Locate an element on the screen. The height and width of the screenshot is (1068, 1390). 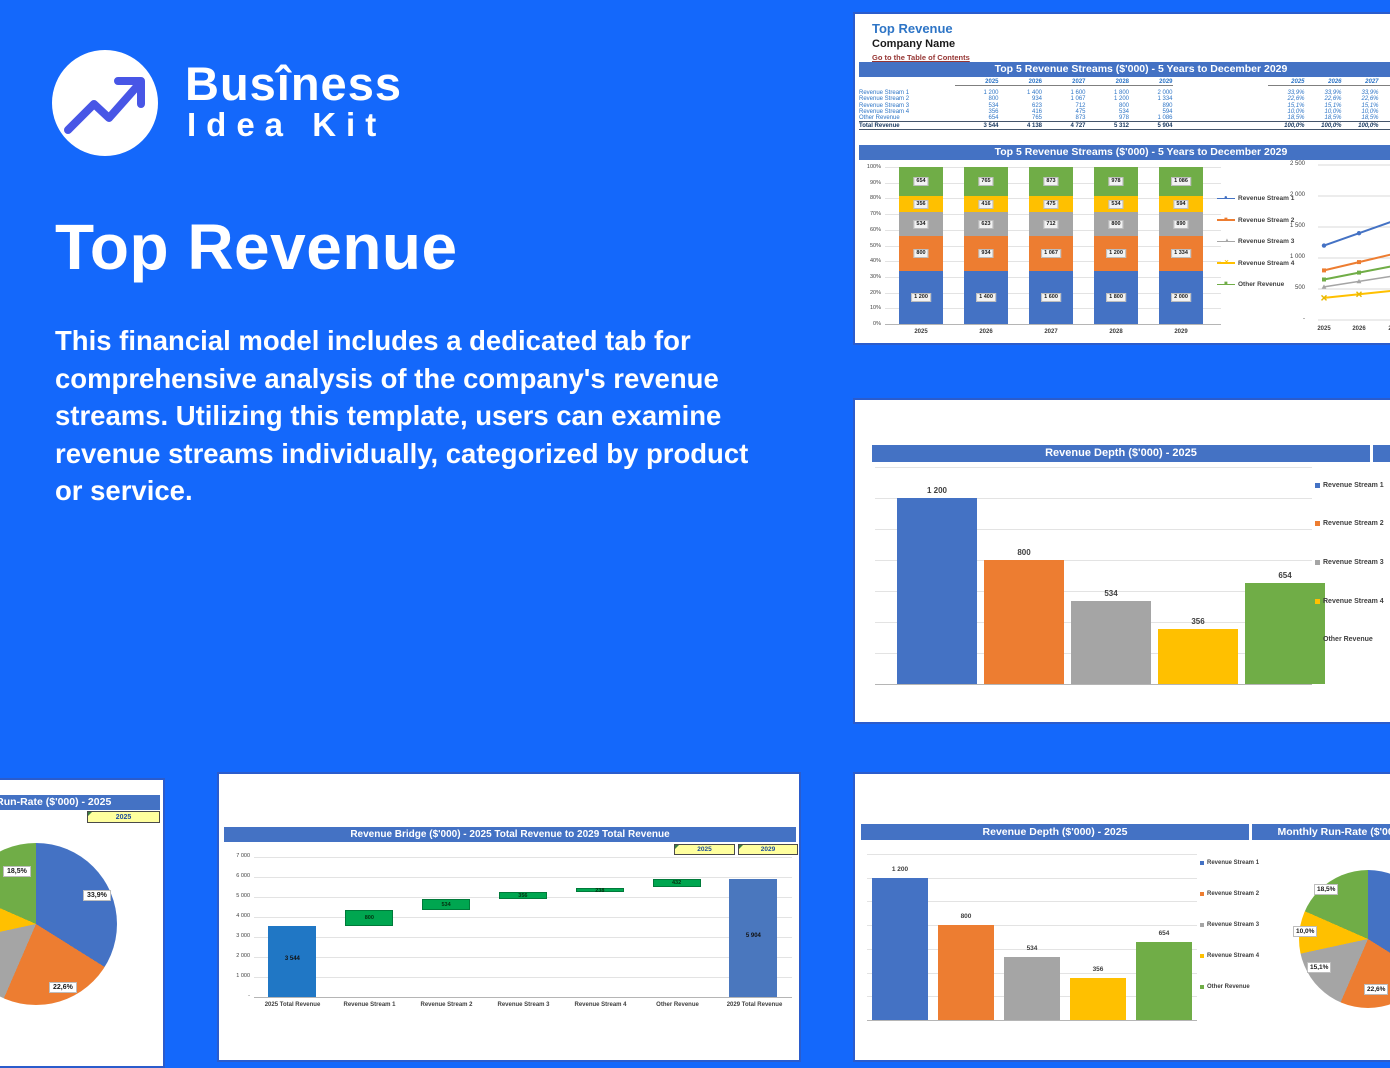
brand-logo is located at coordinates (105, 103).